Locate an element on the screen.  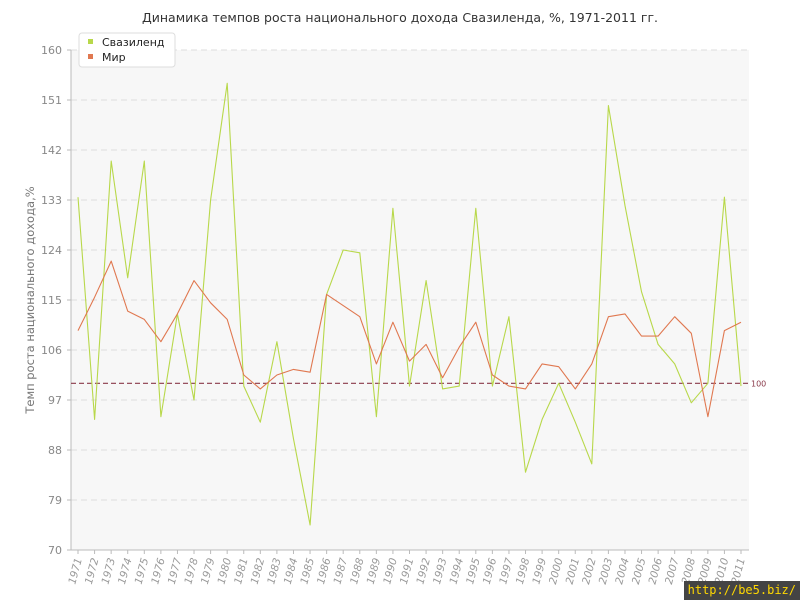
x-tick-label: 1989 is located at coordinates (374, 570).